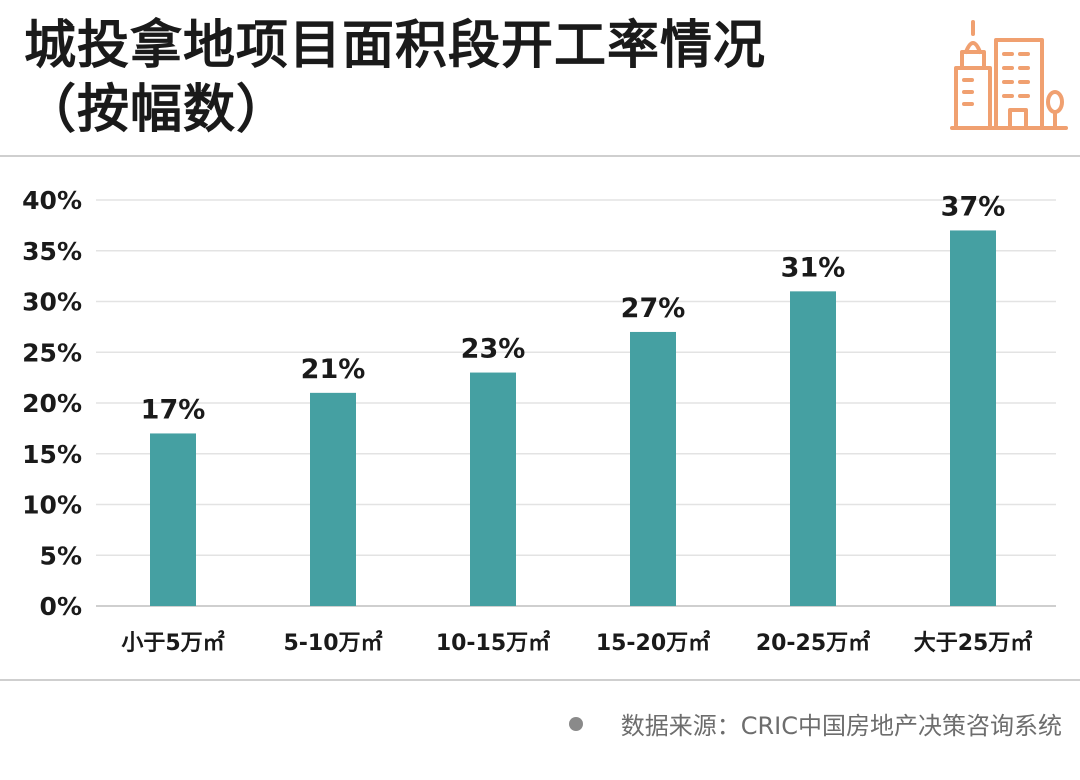  I want to click on data-label: 23%, so click(493, 349).